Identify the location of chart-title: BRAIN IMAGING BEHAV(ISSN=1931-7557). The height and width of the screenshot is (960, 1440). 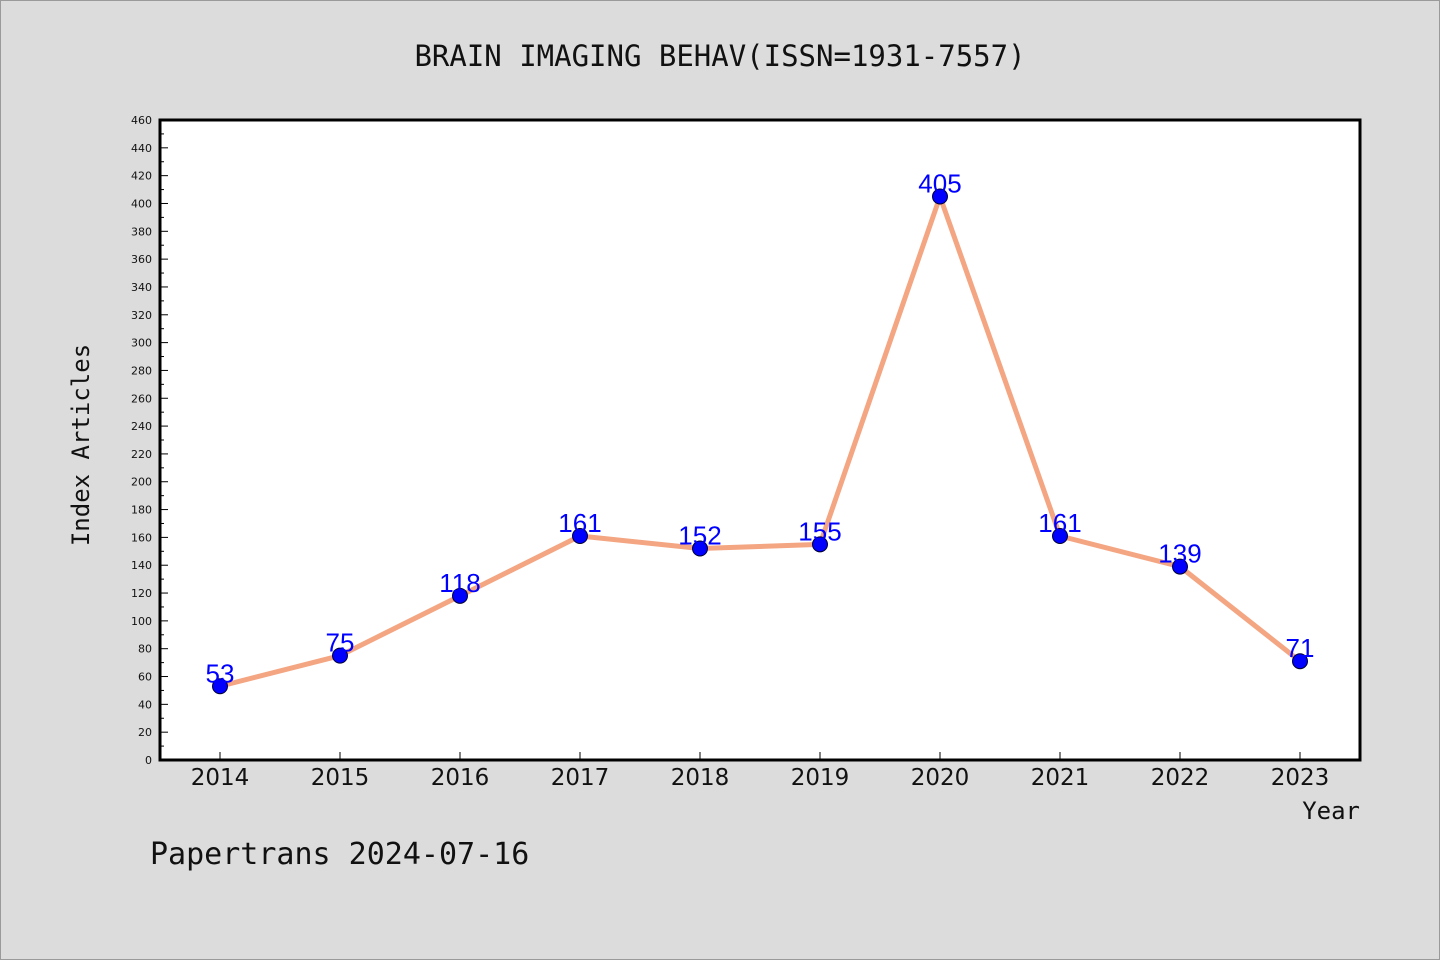
(719, 56).